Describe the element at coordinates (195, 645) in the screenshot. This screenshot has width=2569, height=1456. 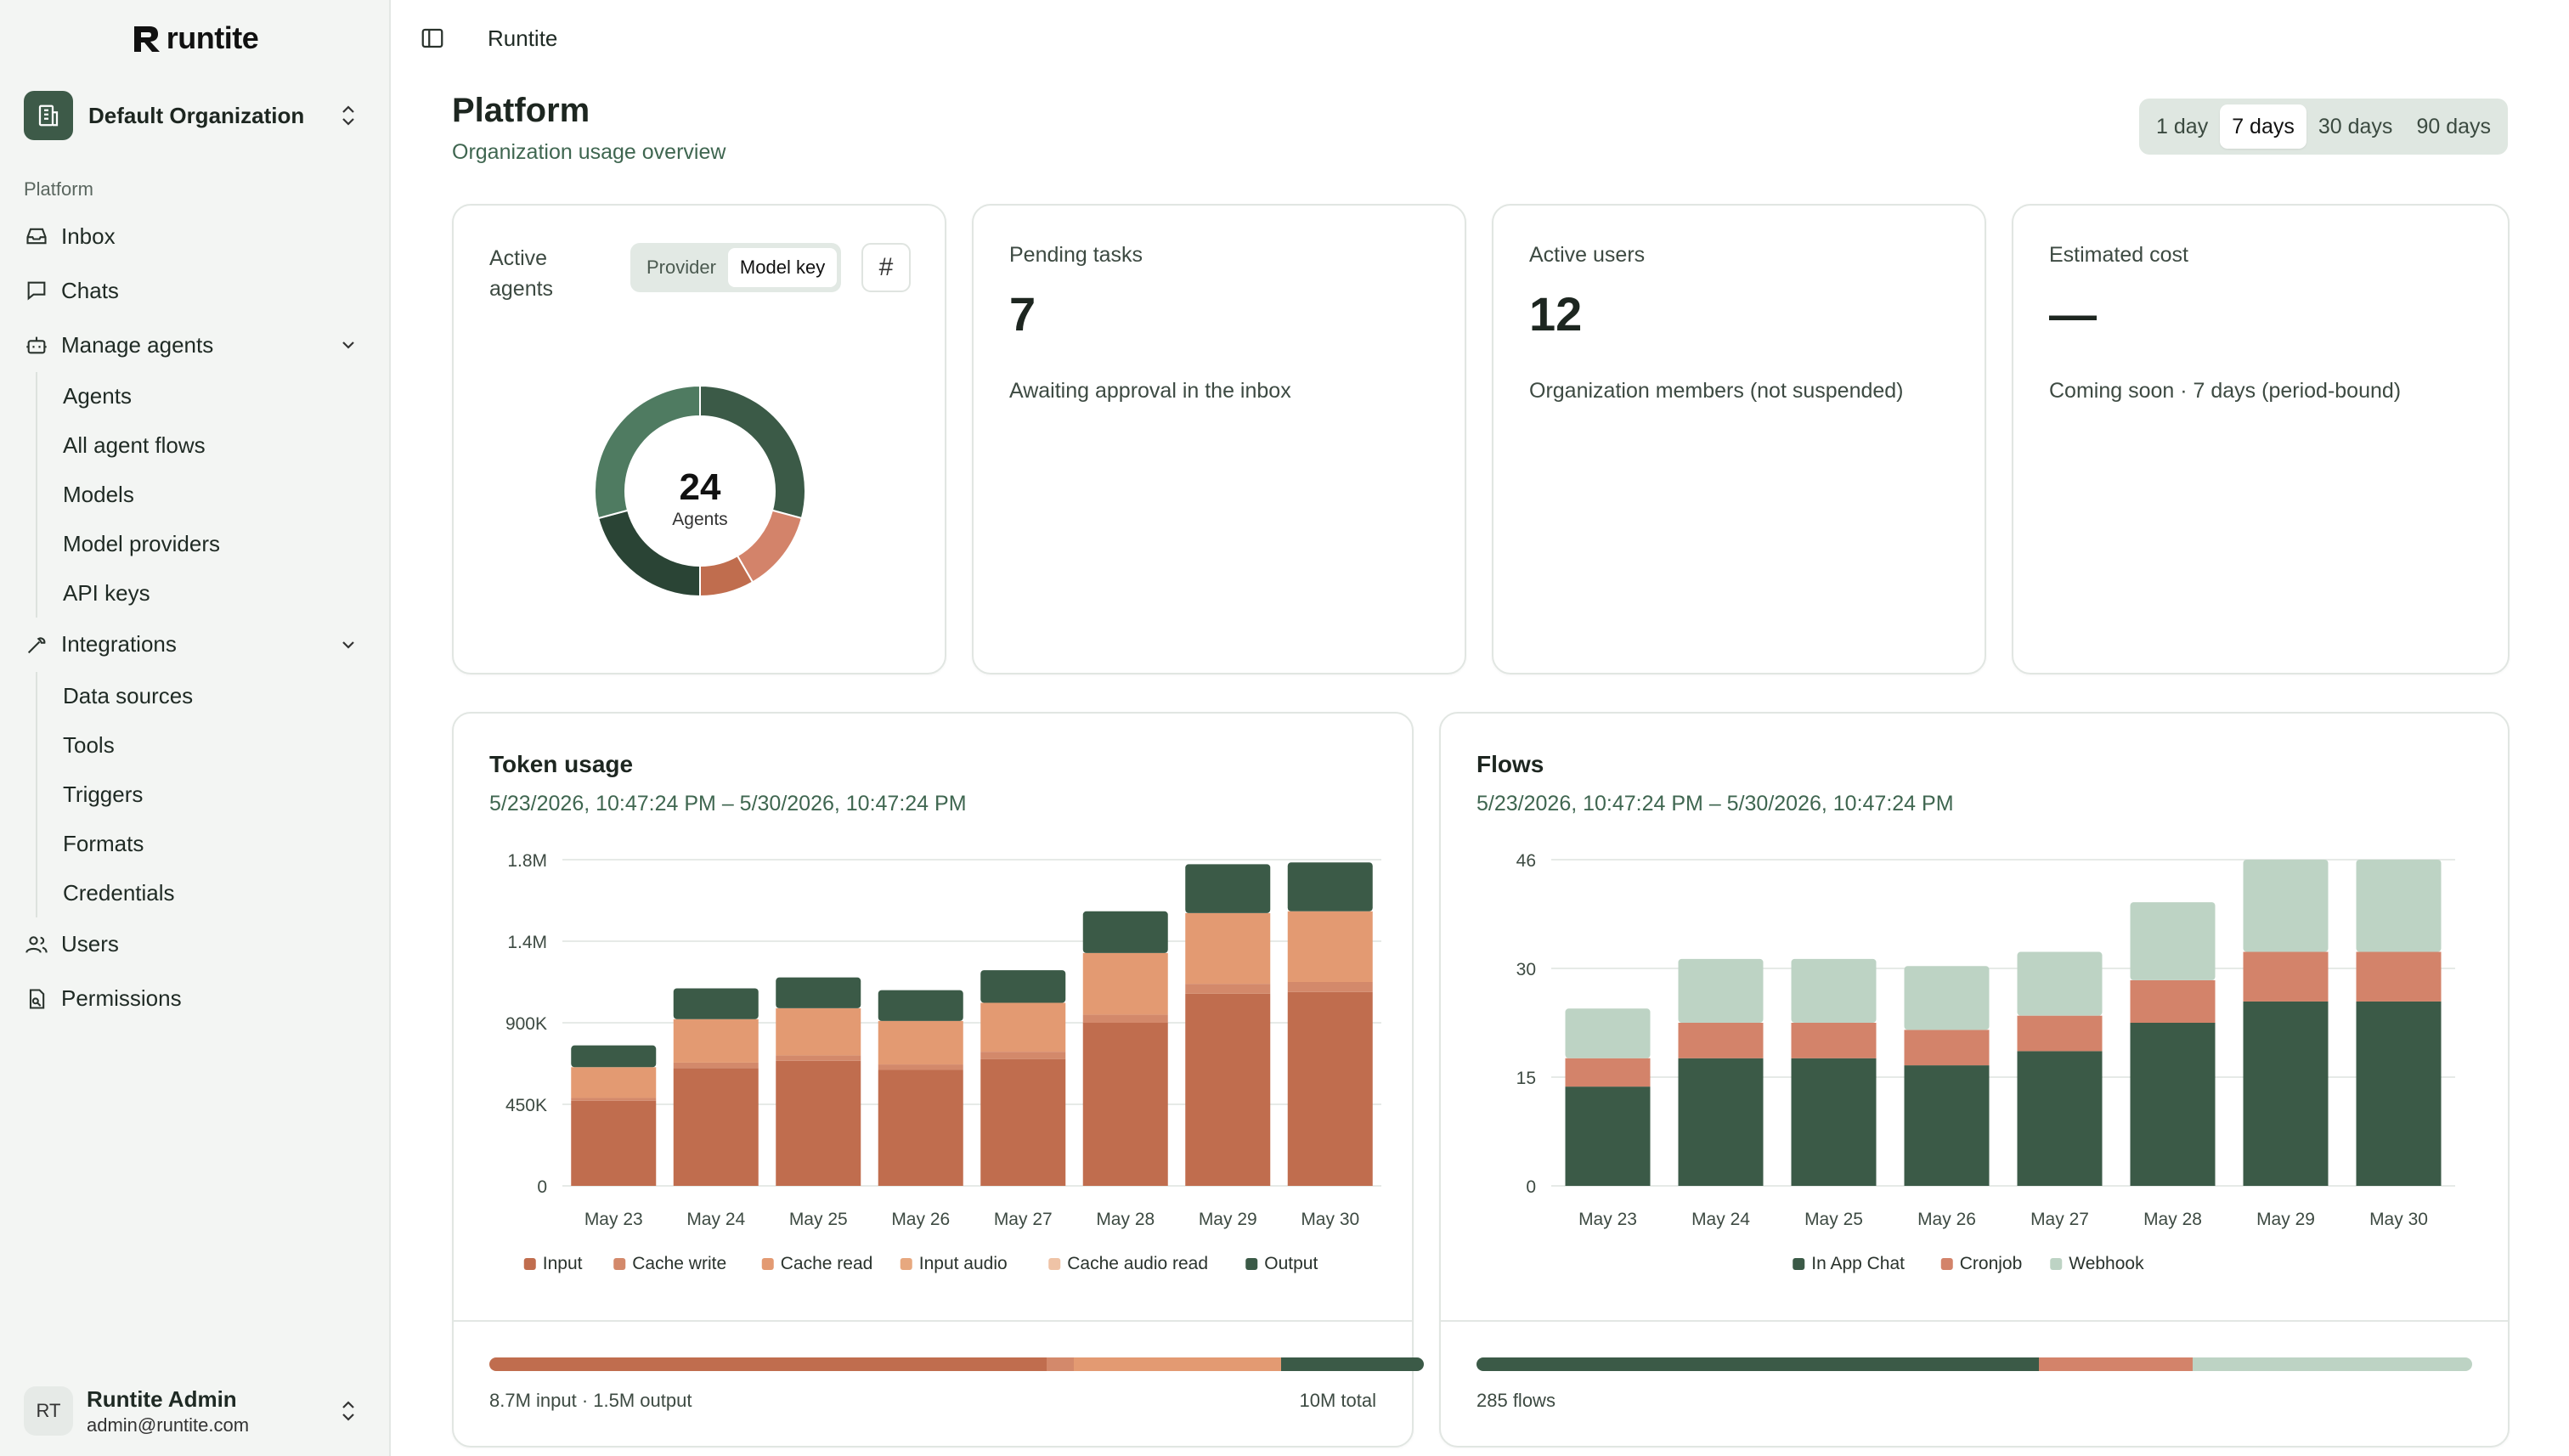
I see `sidebar-item-integrations: Integrations` at that location.